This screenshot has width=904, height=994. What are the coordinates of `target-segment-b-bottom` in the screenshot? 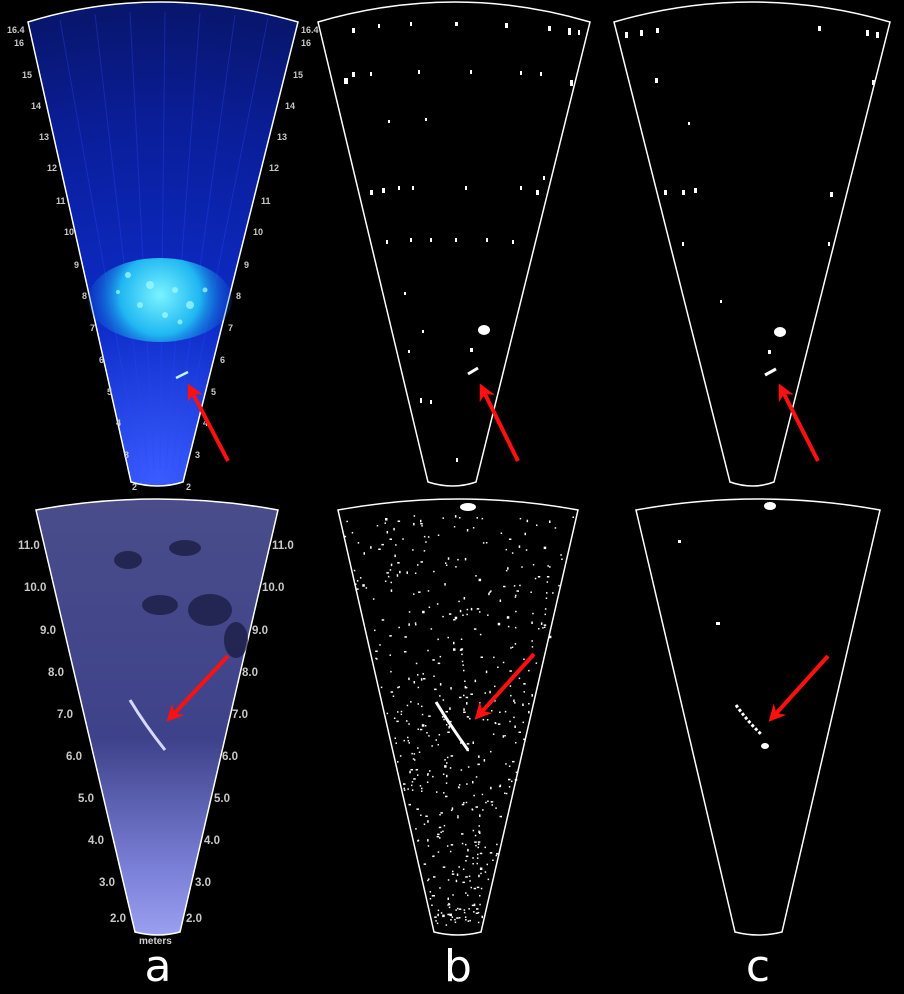 It's located at (452, 726).